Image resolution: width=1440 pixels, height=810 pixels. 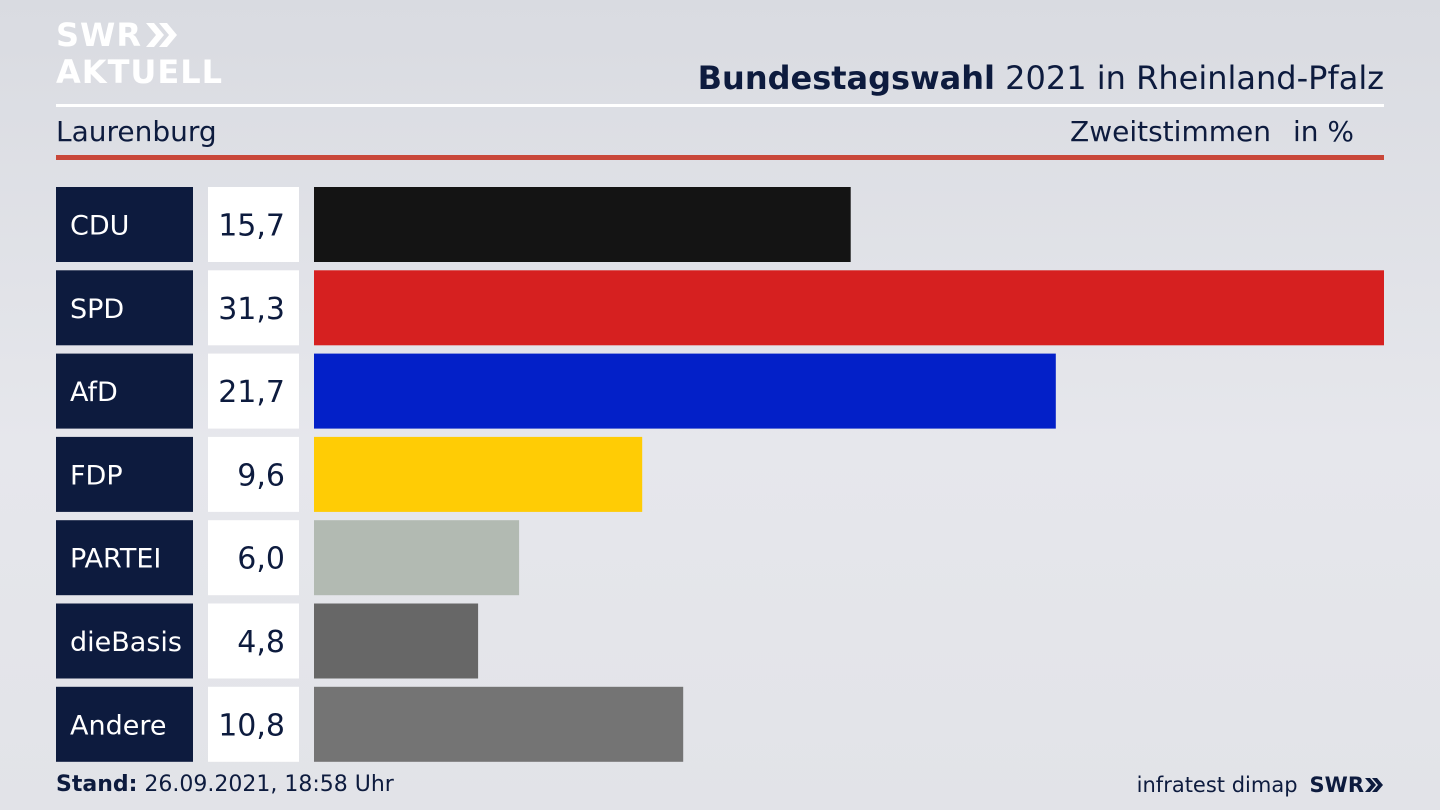 What do you see at coordinates (499, 724) in the screenshot?
I see `bar-andere` at bounding box center [499, 724].